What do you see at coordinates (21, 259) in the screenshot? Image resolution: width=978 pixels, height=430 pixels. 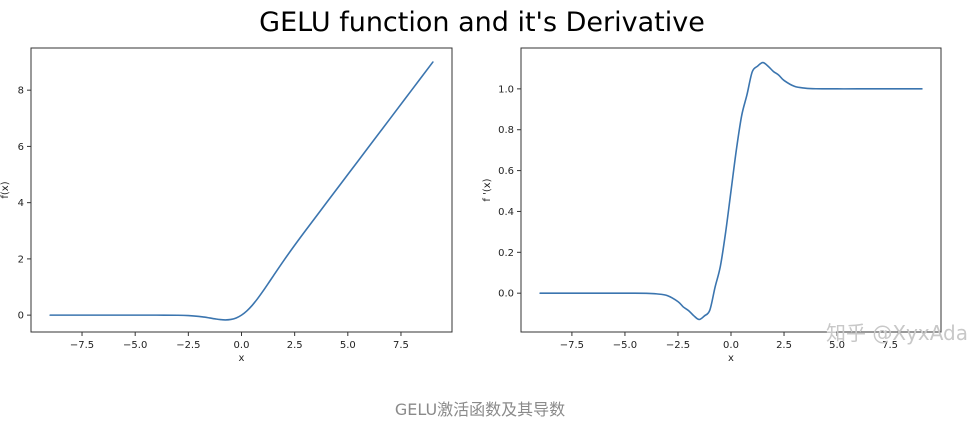 I see `y-tick-label: 2` at bounding box center [21, 259].